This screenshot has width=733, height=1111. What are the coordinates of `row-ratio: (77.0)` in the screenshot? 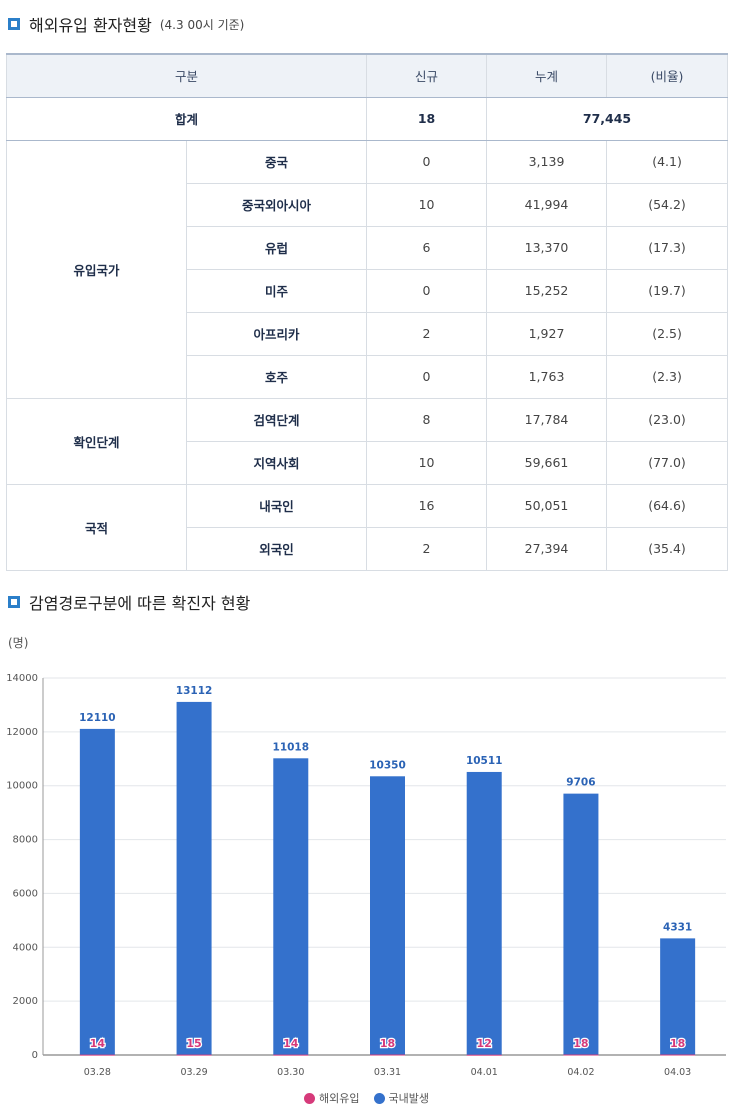 It's located at (667, 462).